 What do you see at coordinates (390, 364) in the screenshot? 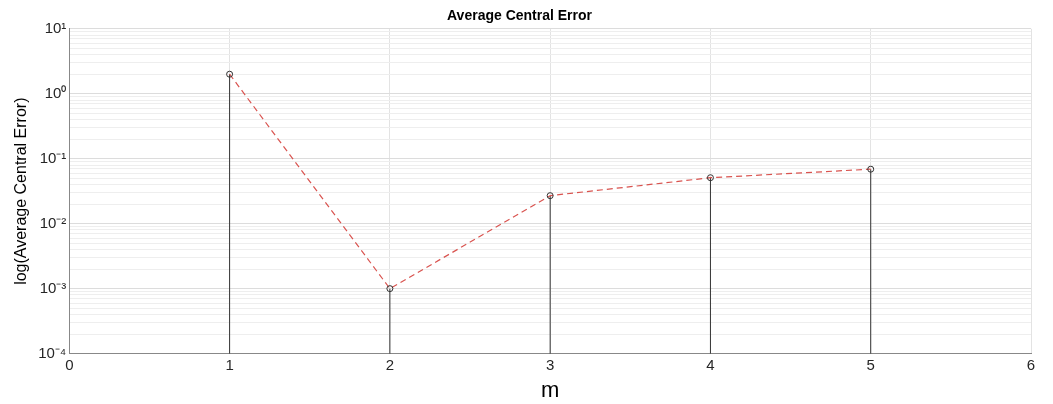
I see `x-tick-label: 2` at bounding box center [390, 364].